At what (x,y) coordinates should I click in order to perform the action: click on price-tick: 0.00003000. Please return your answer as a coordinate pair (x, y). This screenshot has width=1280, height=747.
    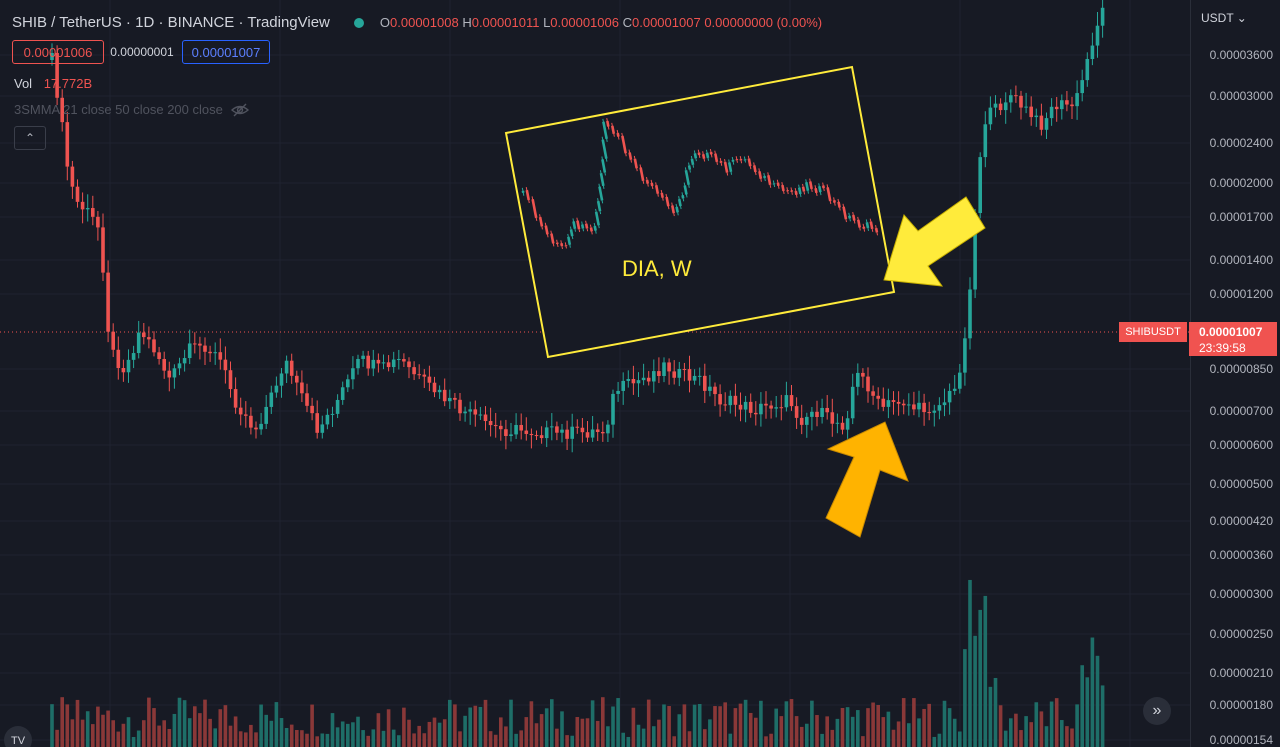
    Looking at the image, I should click on (1241, 96).